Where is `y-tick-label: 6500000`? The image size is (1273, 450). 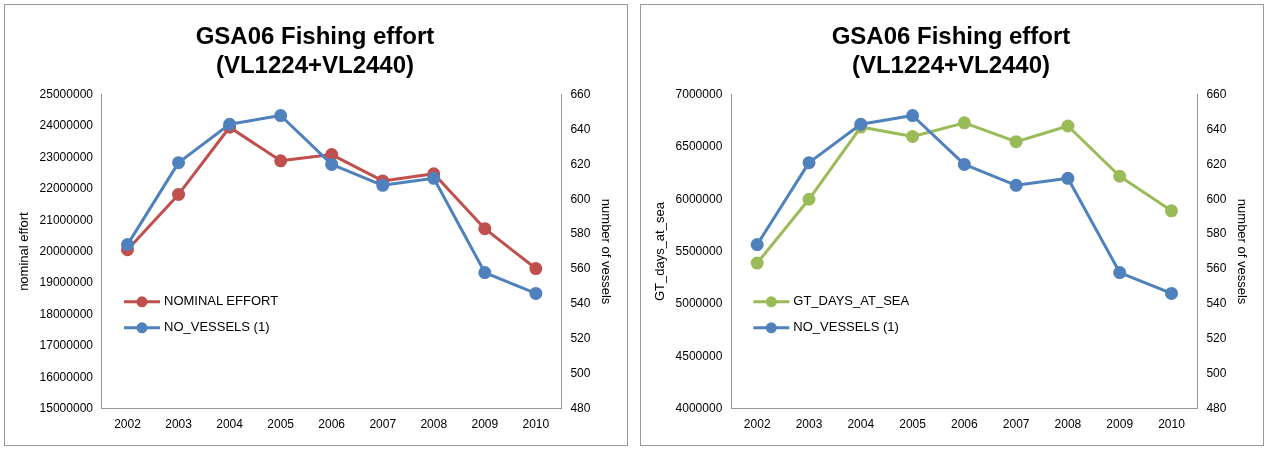
y-tick-label: 6500000 is located at coordinates (699, 146).